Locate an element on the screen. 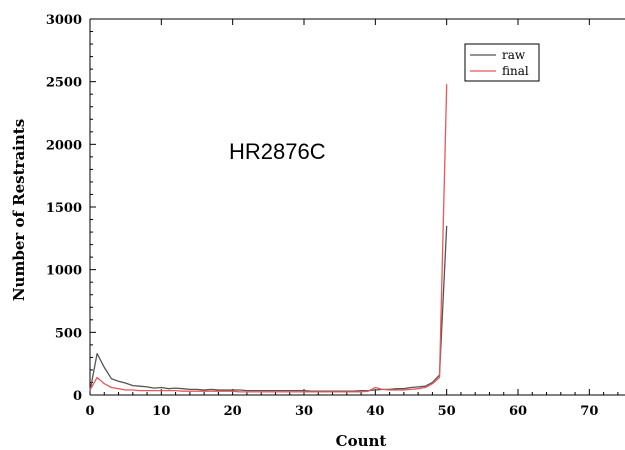 Image resolution: width=625 pixels, height=450 pixels. chart-annotation: HR2876C is located at coordinates (277, 151).